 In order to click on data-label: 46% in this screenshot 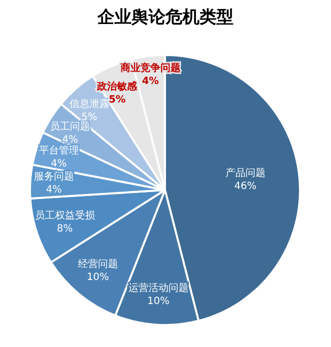, I will do `click(245, 186)`.